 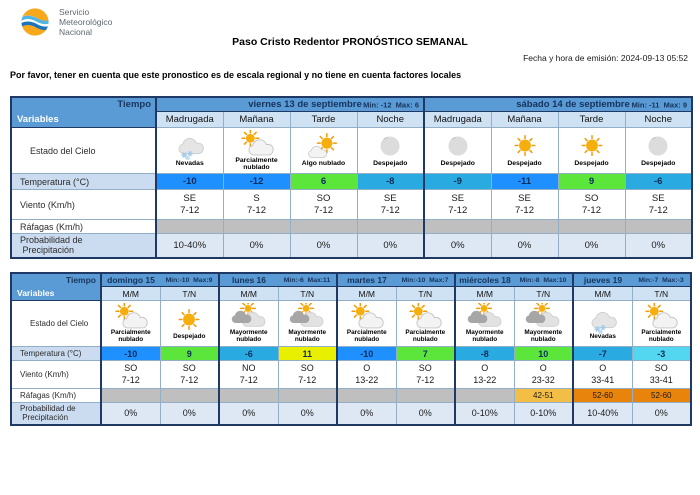 What do you see at coordinates (322, 146) in the screenshot?
I see `sun-small-cloud-icon` at bounding box center [322, 146].